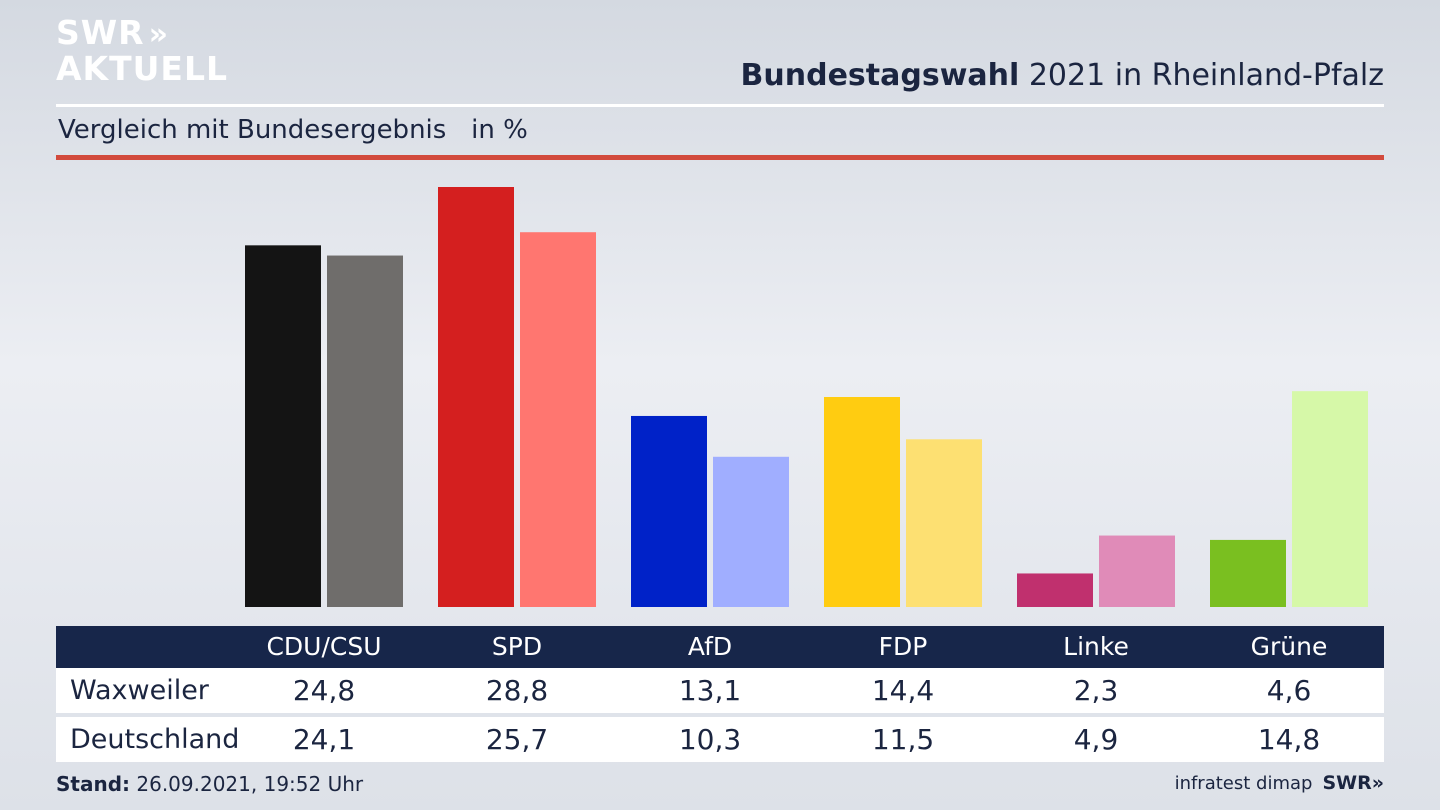 This screenshot has height=810, width=1440. I want to click on bar-afd-waxweiler, so click(669, 511).